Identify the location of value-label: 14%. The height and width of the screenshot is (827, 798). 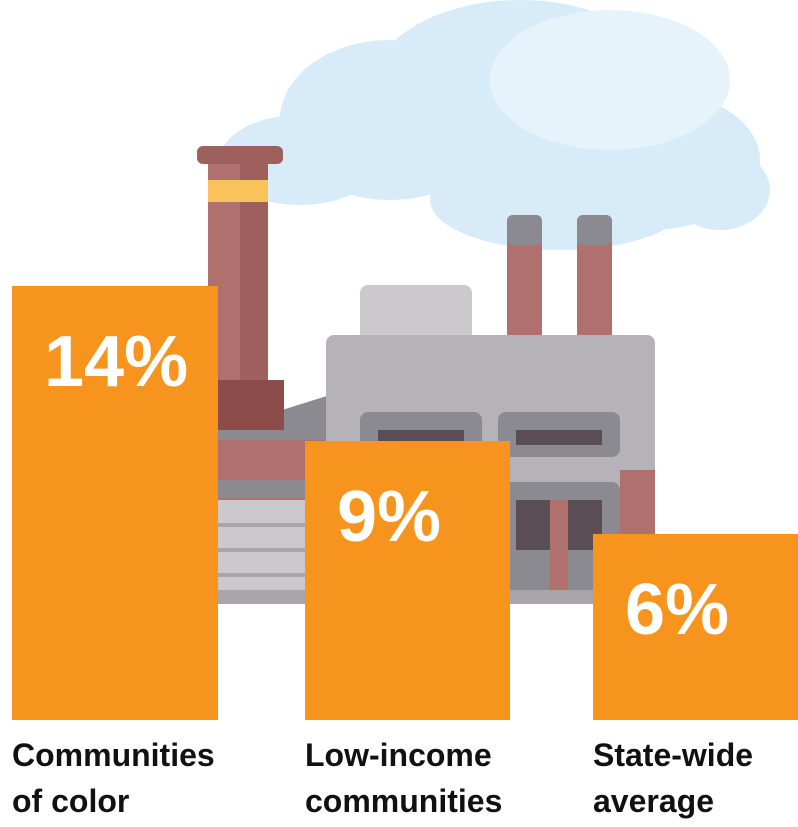
(116, 362).